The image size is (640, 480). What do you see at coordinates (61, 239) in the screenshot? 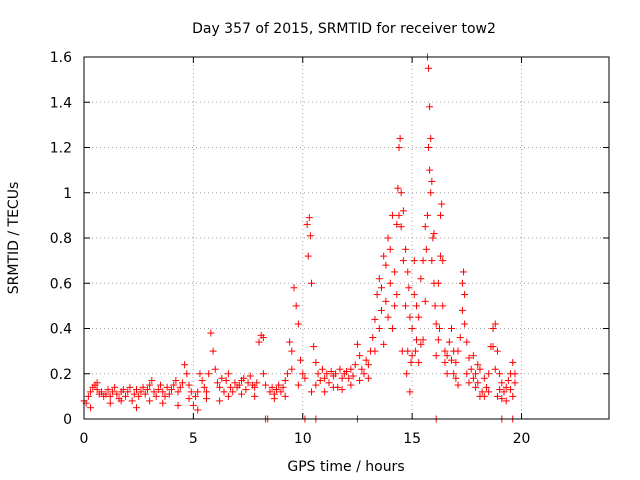
I see `y-tick-labels: 0 0.2 0.4 0.6 0.8 1 1.2 1.4 1.6` at bounding box center [61, 239].